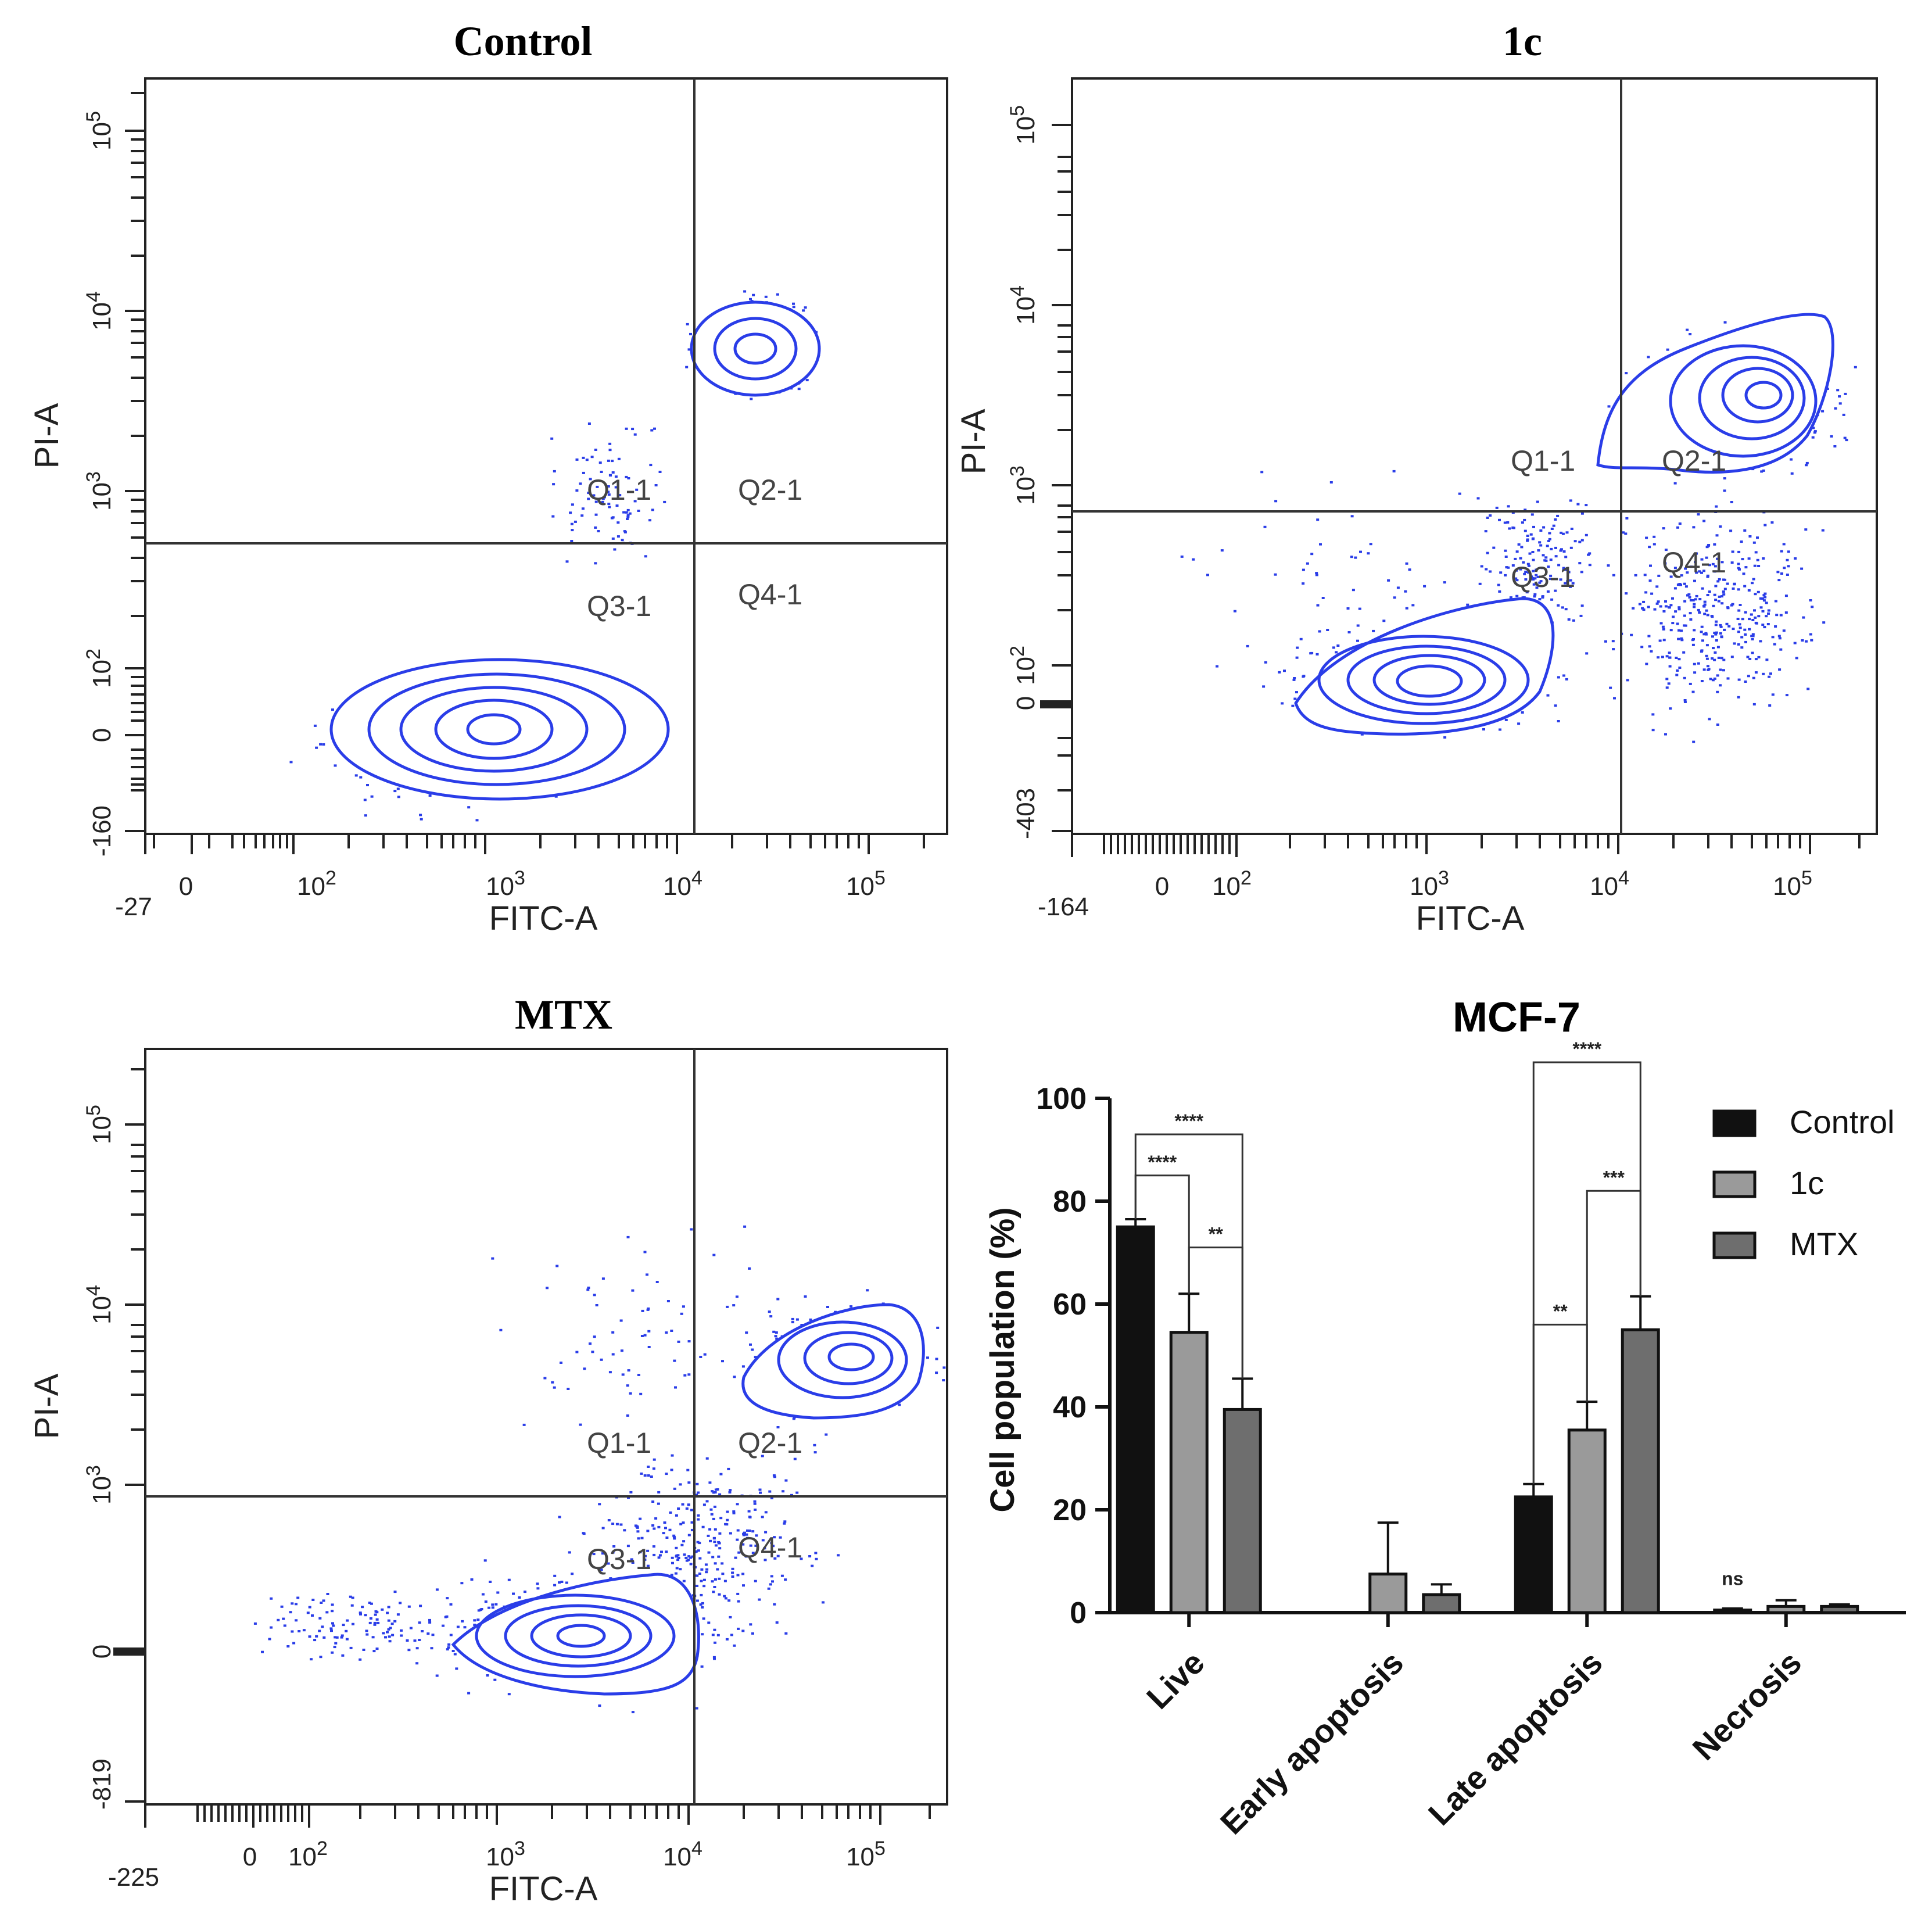 This screenshot has height=1909, width=1932. I want to click on bar, so click(1534, 1554).